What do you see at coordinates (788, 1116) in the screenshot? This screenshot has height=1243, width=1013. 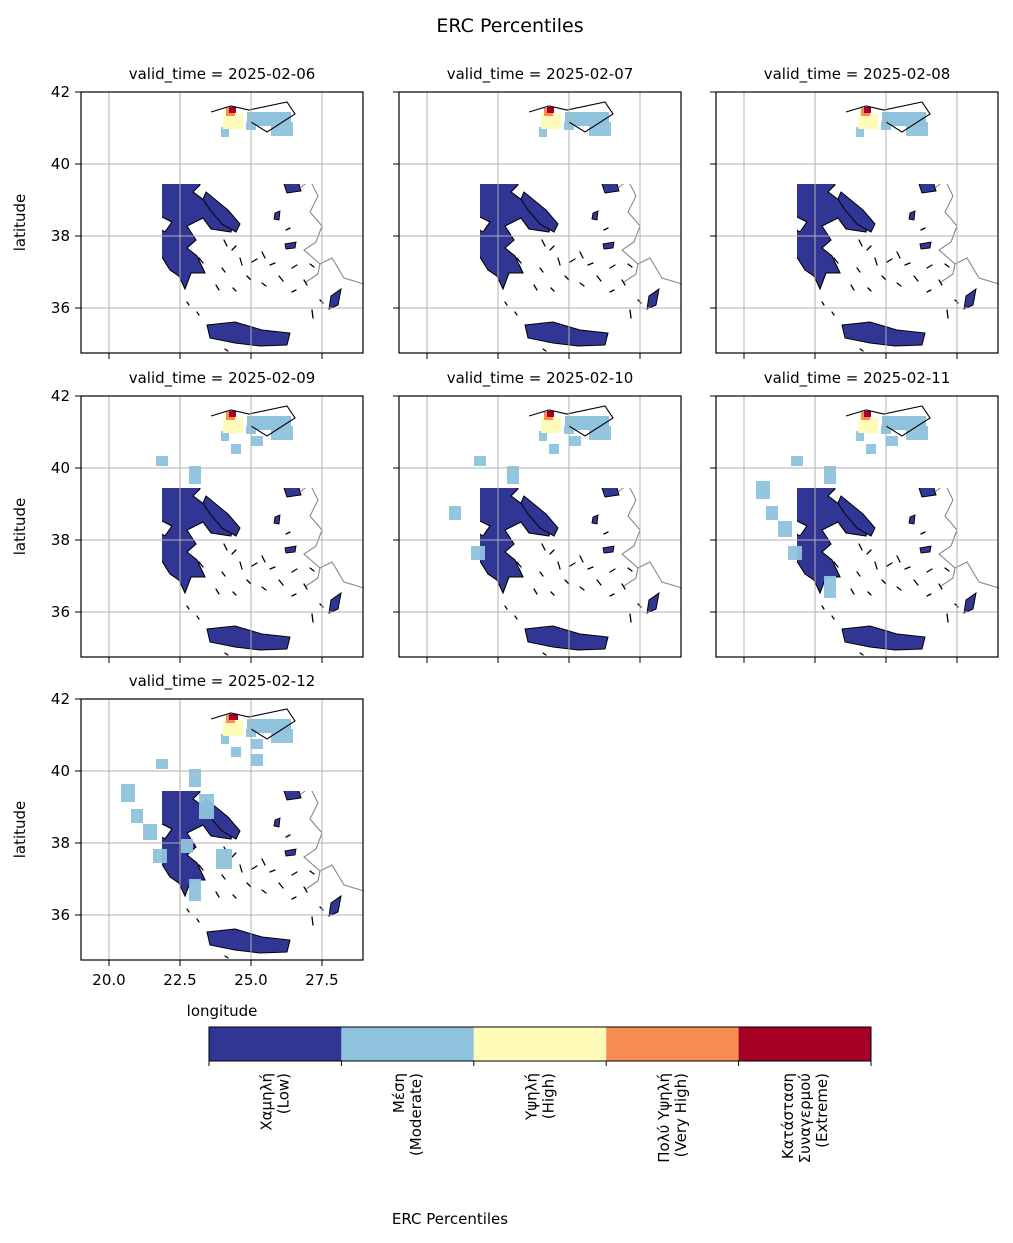 I see `colorbar-tick-label: Κατάσταση` at bounding box center [788, 1116].